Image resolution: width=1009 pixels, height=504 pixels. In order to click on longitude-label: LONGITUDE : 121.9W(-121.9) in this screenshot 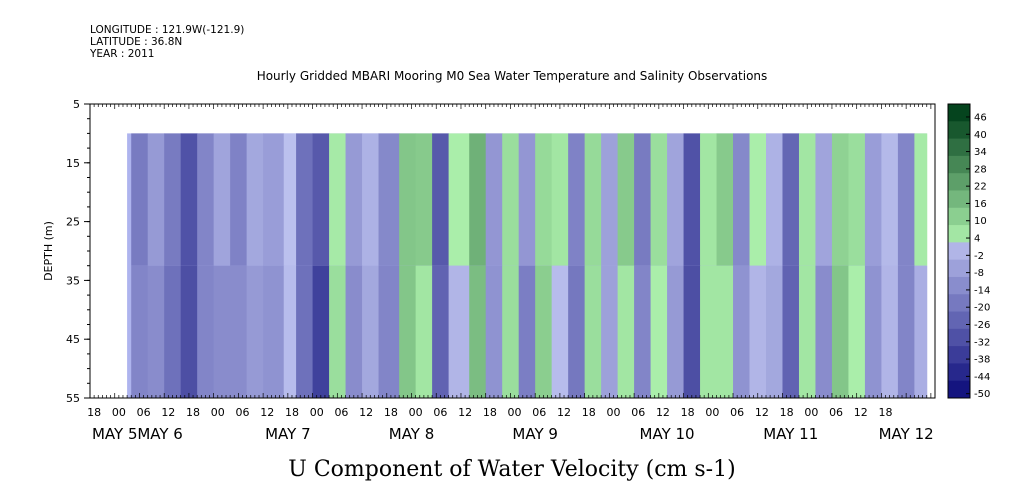, I will do `click(167, 30)`.